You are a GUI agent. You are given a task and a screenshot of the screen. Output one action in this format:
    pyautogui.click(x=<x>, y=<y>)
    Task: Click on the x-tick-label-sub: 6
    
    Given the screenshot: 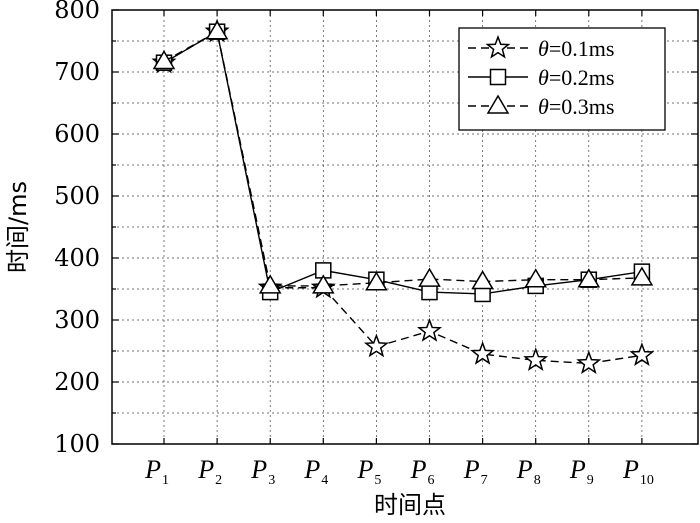 What is the action you would take?
    pyautogui.click(x=431, y=480)
    